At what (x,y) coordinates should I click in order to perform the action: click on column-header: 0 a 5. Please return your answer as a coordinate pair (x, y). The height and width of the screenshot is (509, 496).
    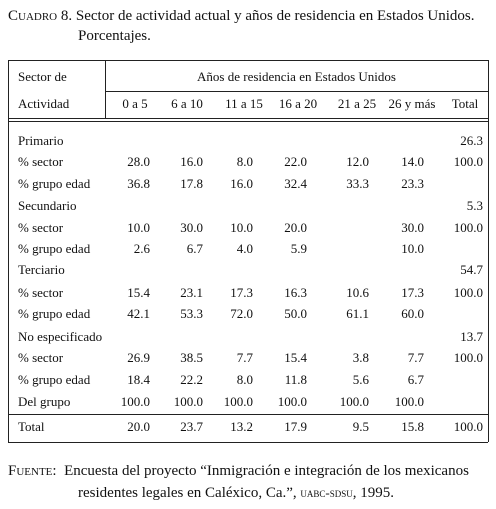
    Looking at the image, I should click on (135, 103).